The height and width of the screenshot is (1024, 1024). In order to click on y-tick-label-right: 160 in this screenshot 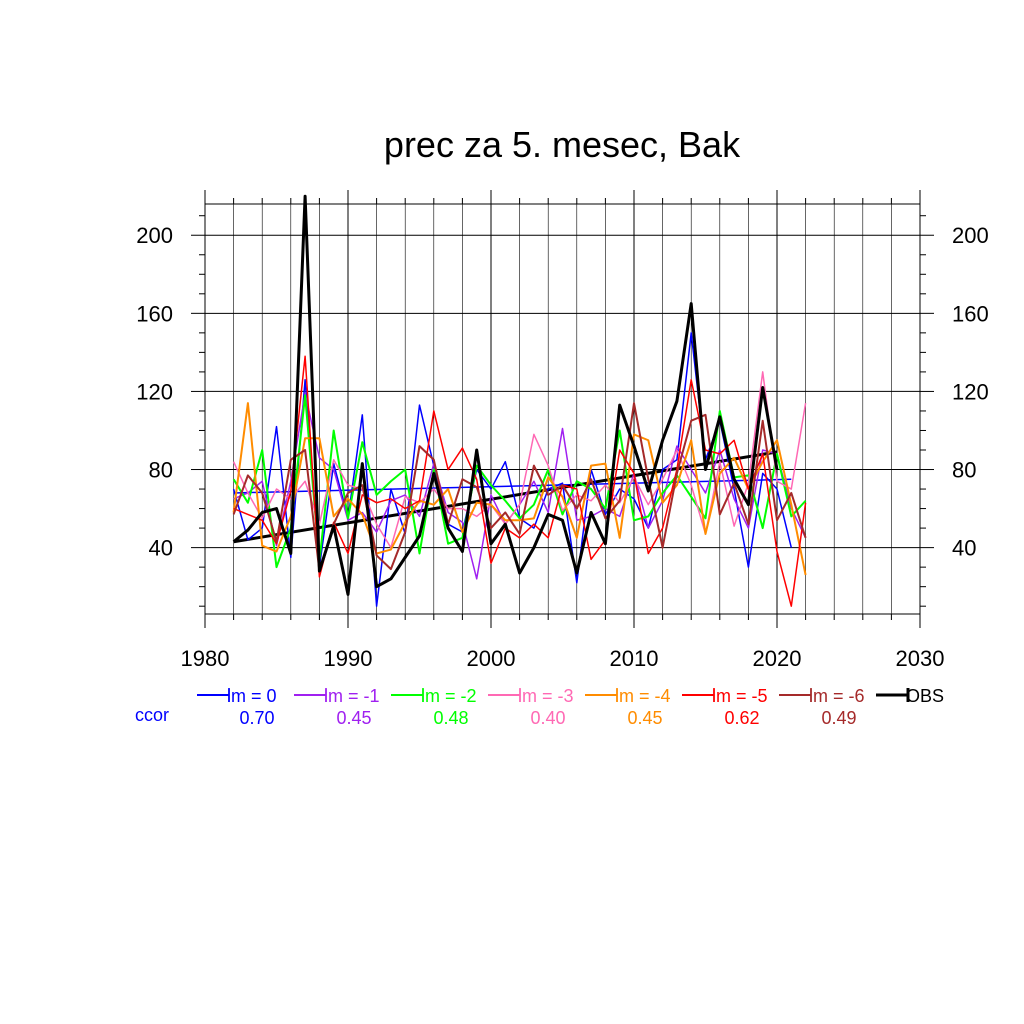, I will do `click(970, 313)`.